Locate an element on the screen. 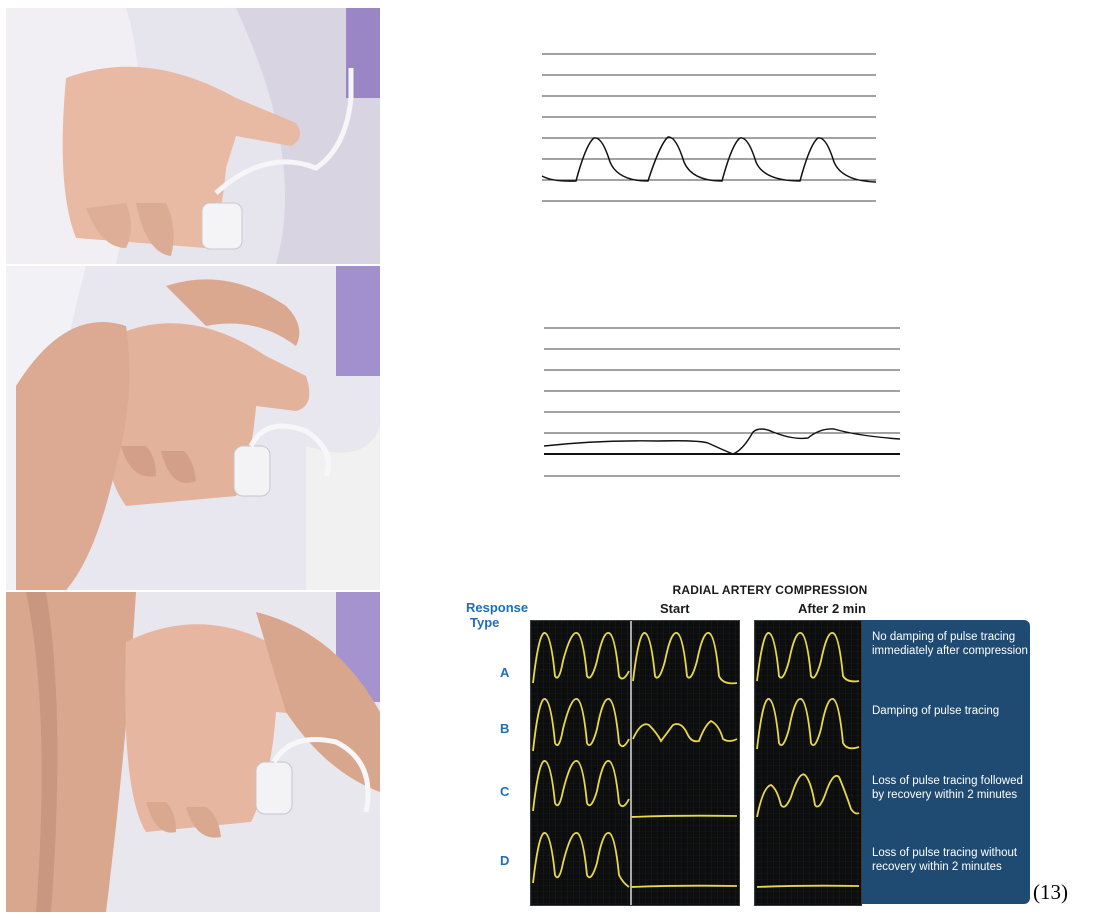 This screenshot has width=1097, height=918. pulse-trace-damped is located at coordinates (721, 402).